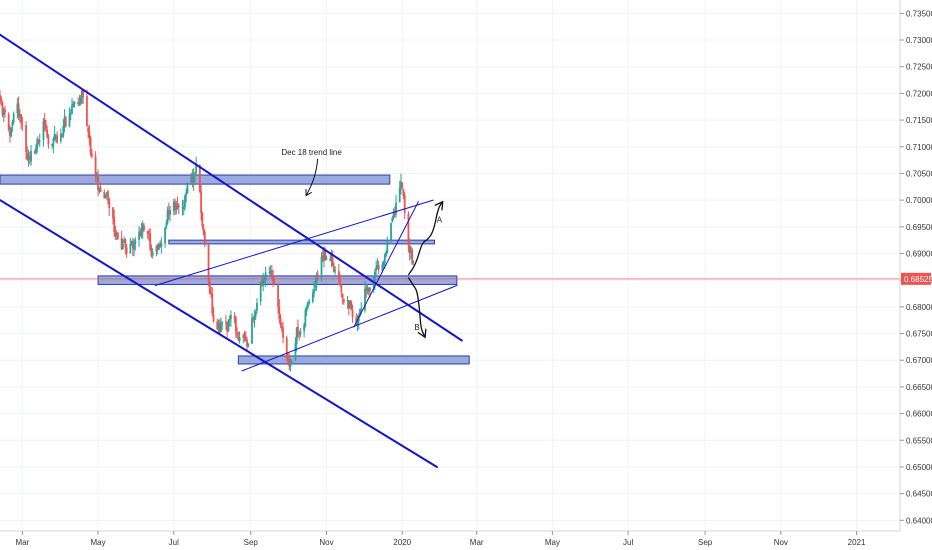  I want to click on zone-bottom, so click(353, 360).